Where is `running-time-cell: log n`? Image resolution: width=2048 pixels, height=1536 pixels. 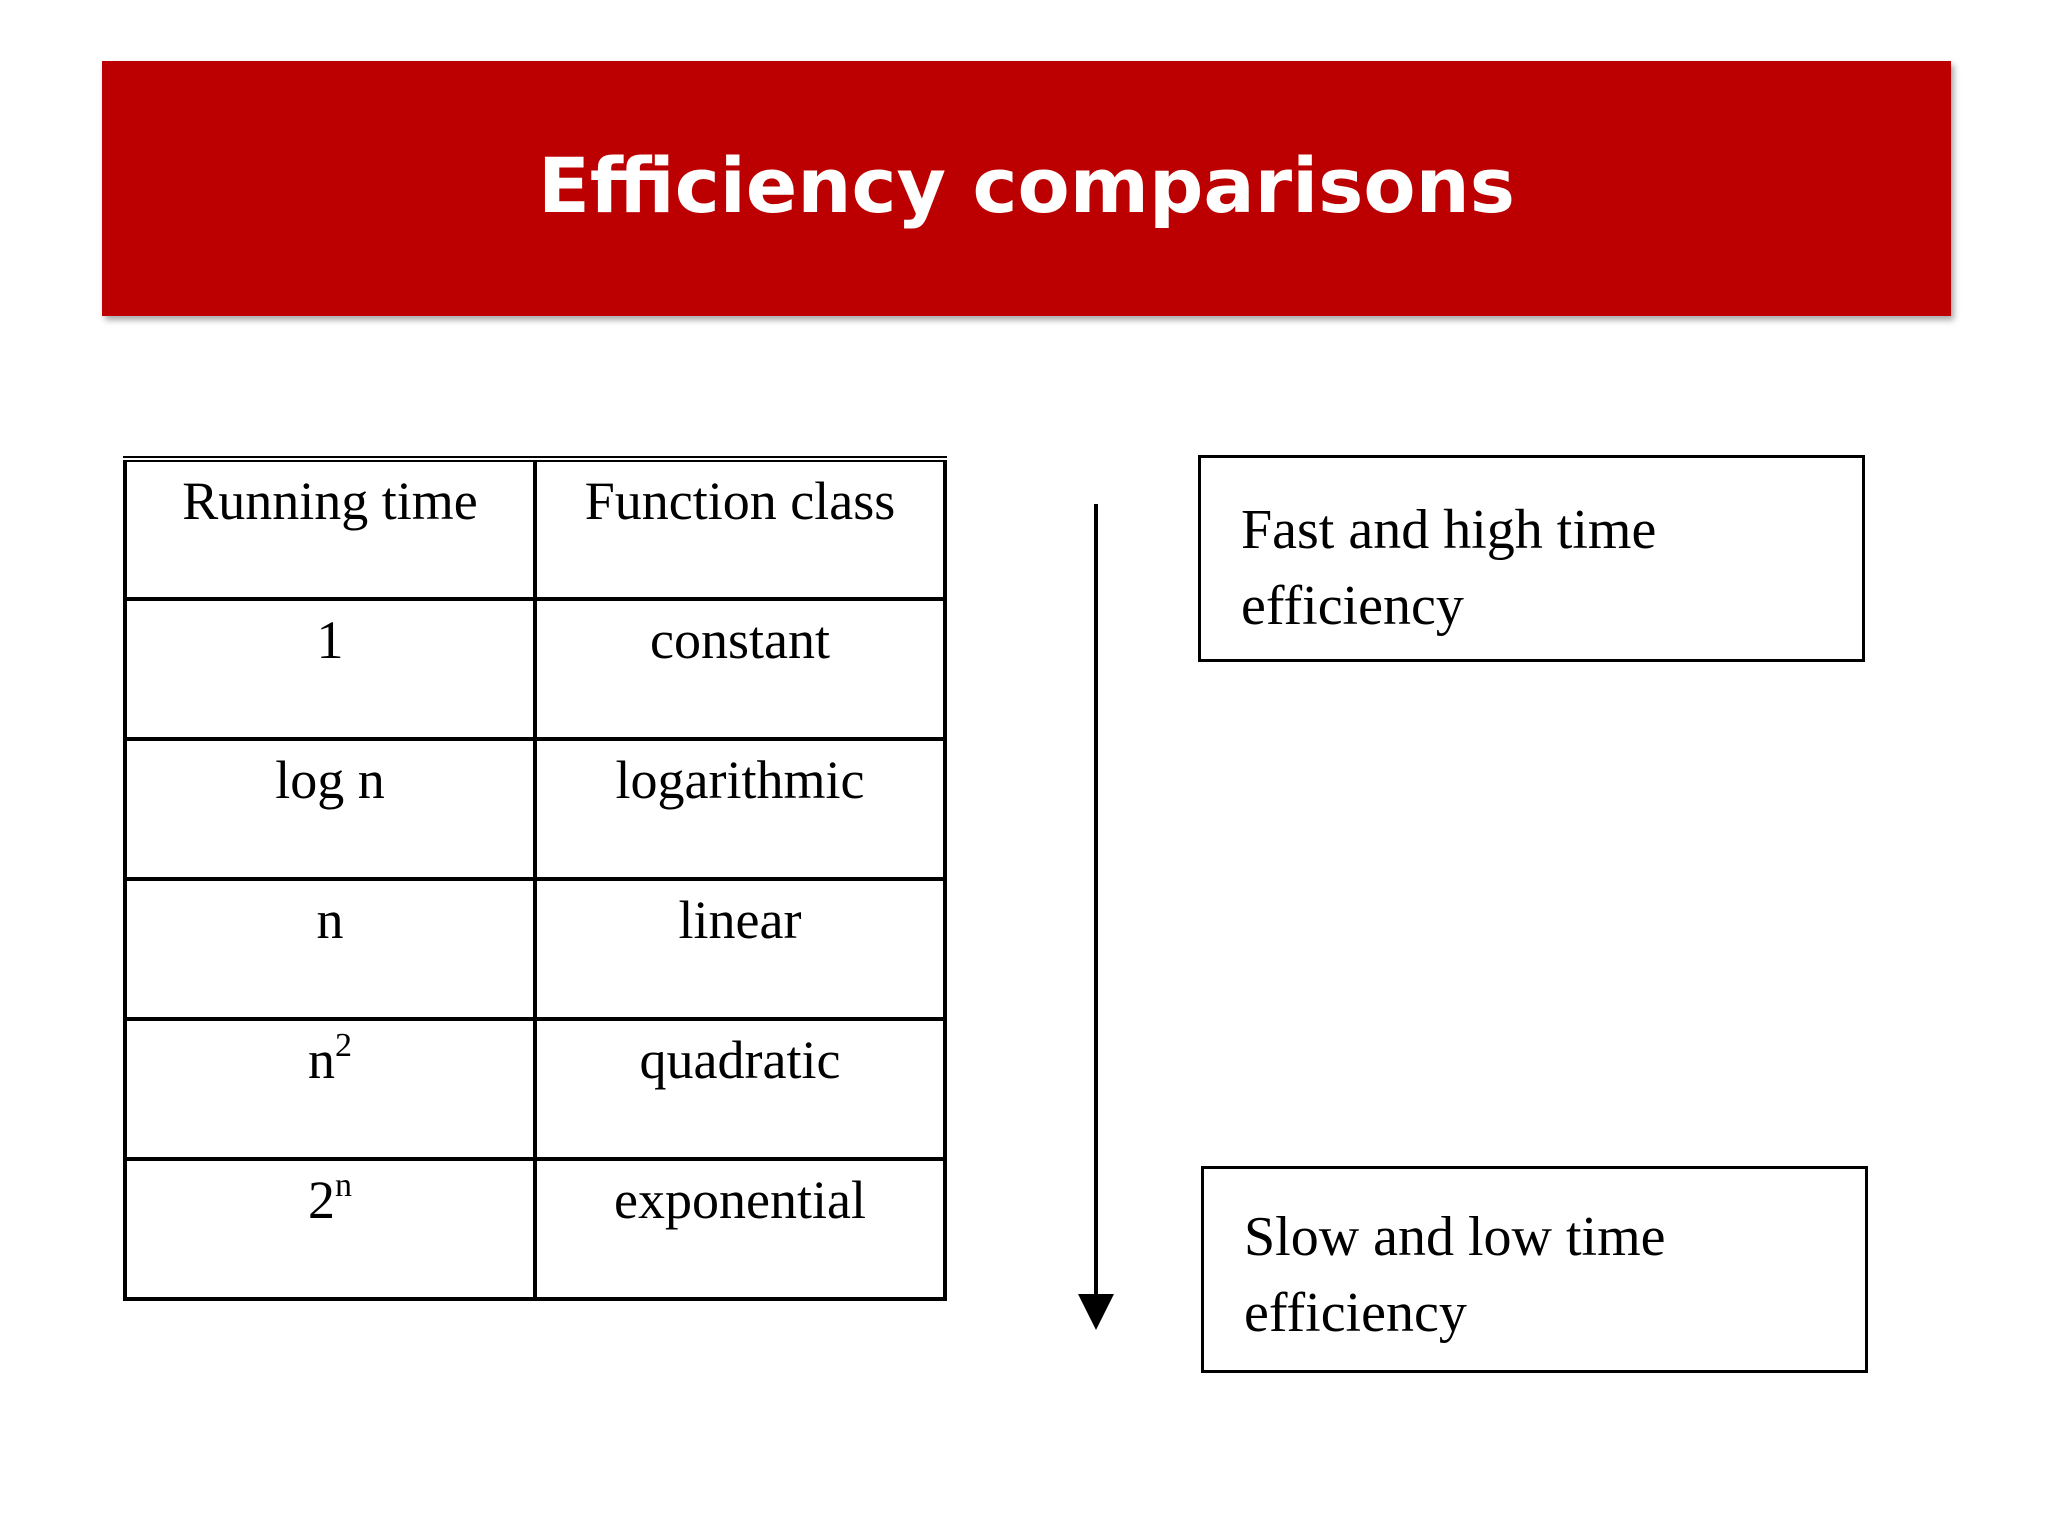 running-time-cell: log n is located at coordinates (330, 809).